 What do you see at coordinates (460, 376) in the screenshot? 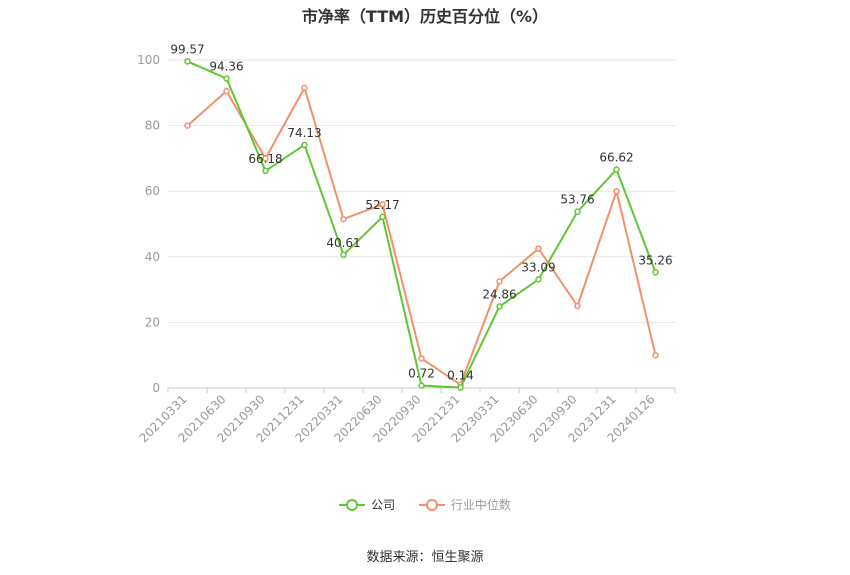
I see `data-label: 0.14` at bounding box center [460, 376].